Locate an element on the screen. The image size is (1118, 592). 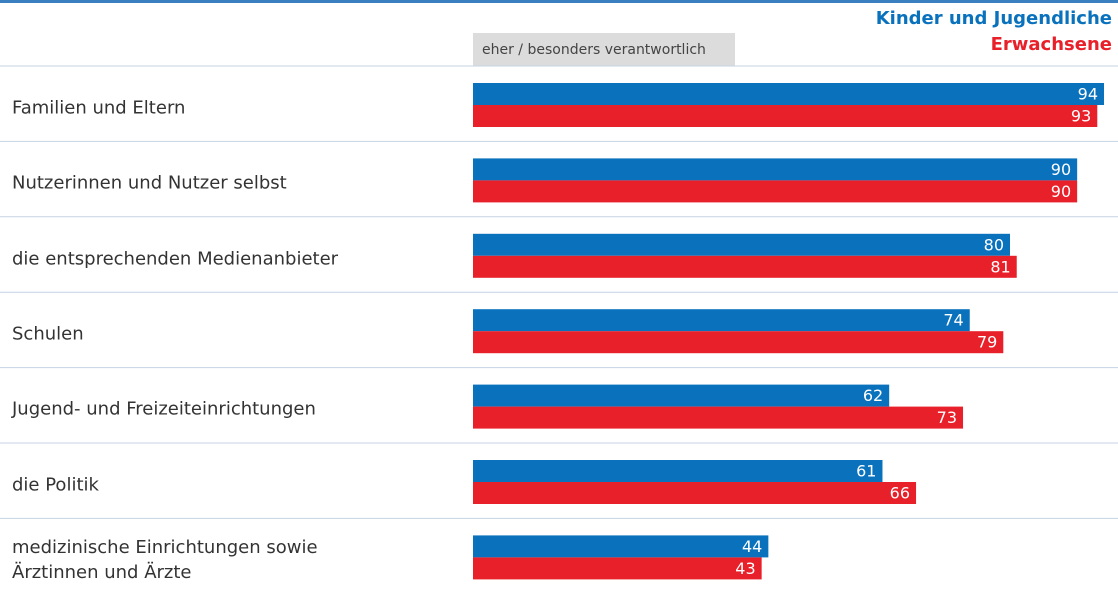
value-label: 81 is located at coordinates (1000, 266).